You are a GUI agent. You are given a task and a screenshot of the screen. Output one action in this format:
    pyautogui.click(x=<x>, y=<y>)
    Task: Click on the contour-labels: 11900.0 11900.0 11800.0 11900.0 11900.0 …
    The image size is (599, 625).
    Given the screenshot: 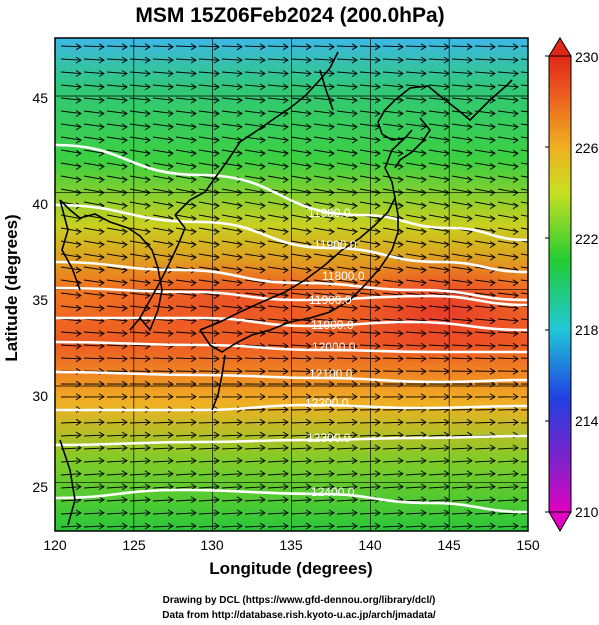 What is the action you would take?
    pyautogui.click(x=335, y=352)
    